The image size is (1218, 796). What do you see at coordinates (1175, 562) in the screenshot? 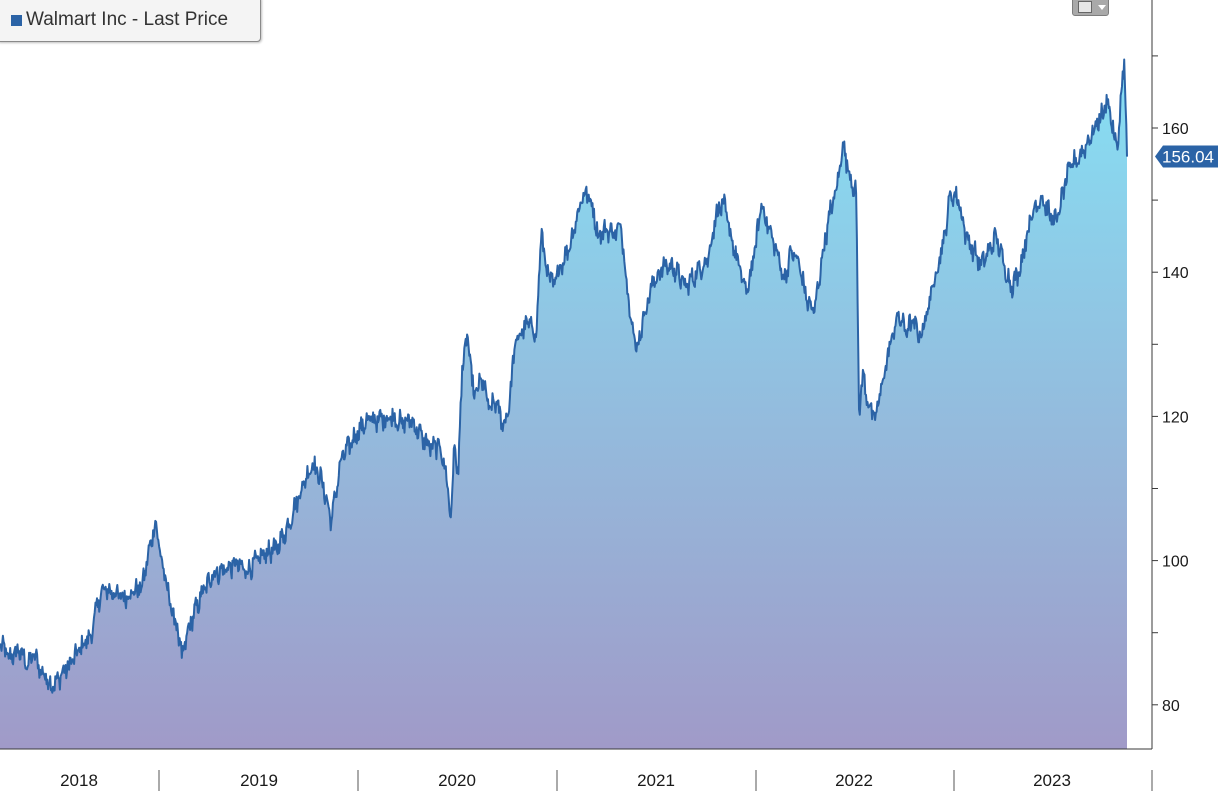
I see `y-tick-label: 100` at bounding box center [1175, 562].